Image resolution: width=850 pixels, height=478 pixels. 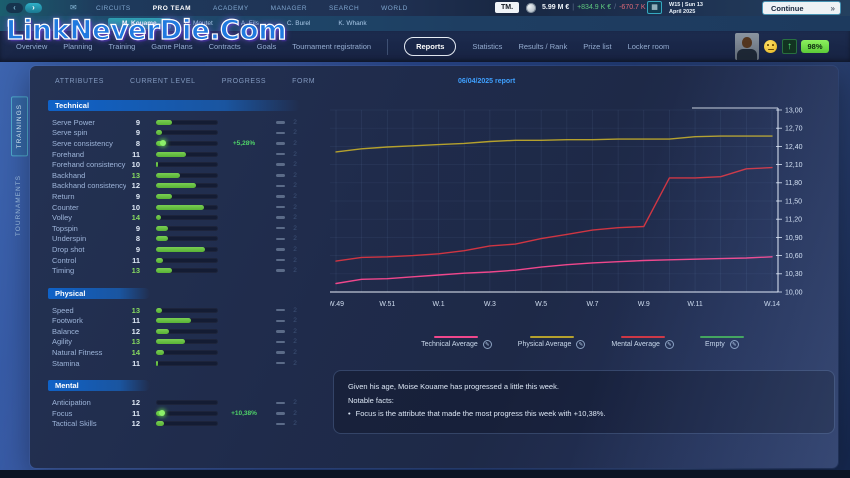 What do you see at coordinates (543, 46) in the screenshot?
I see `tab-results-rank: Results / Rank` at bounding box center [543, 46].